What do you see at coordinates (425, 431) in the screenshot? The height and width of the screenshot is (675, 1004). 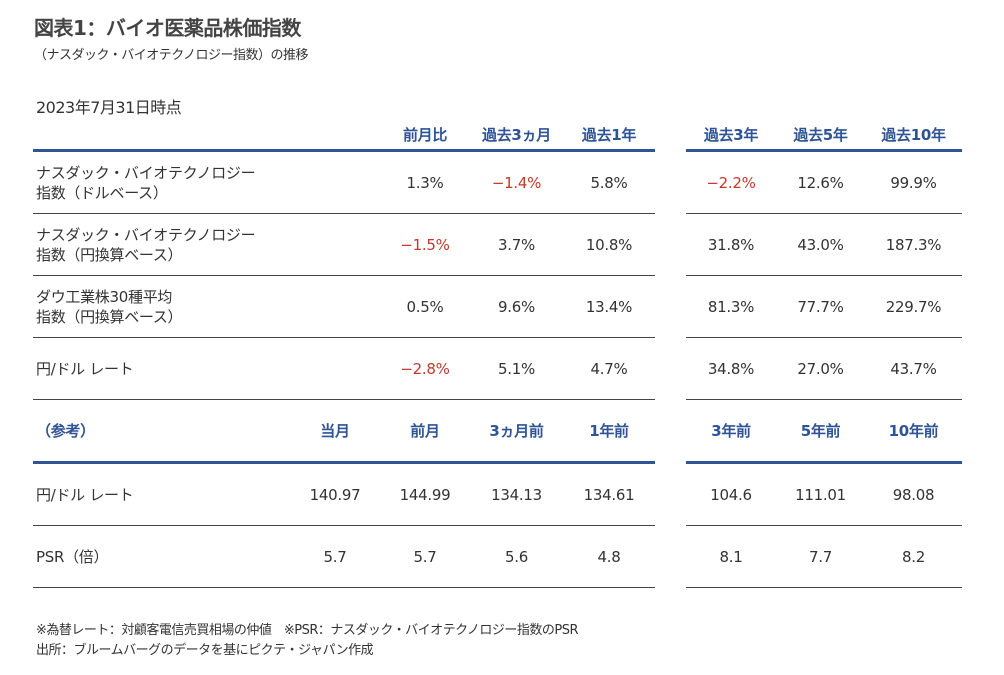 I see `column-header: 前月` at bounding box center [425, 431].